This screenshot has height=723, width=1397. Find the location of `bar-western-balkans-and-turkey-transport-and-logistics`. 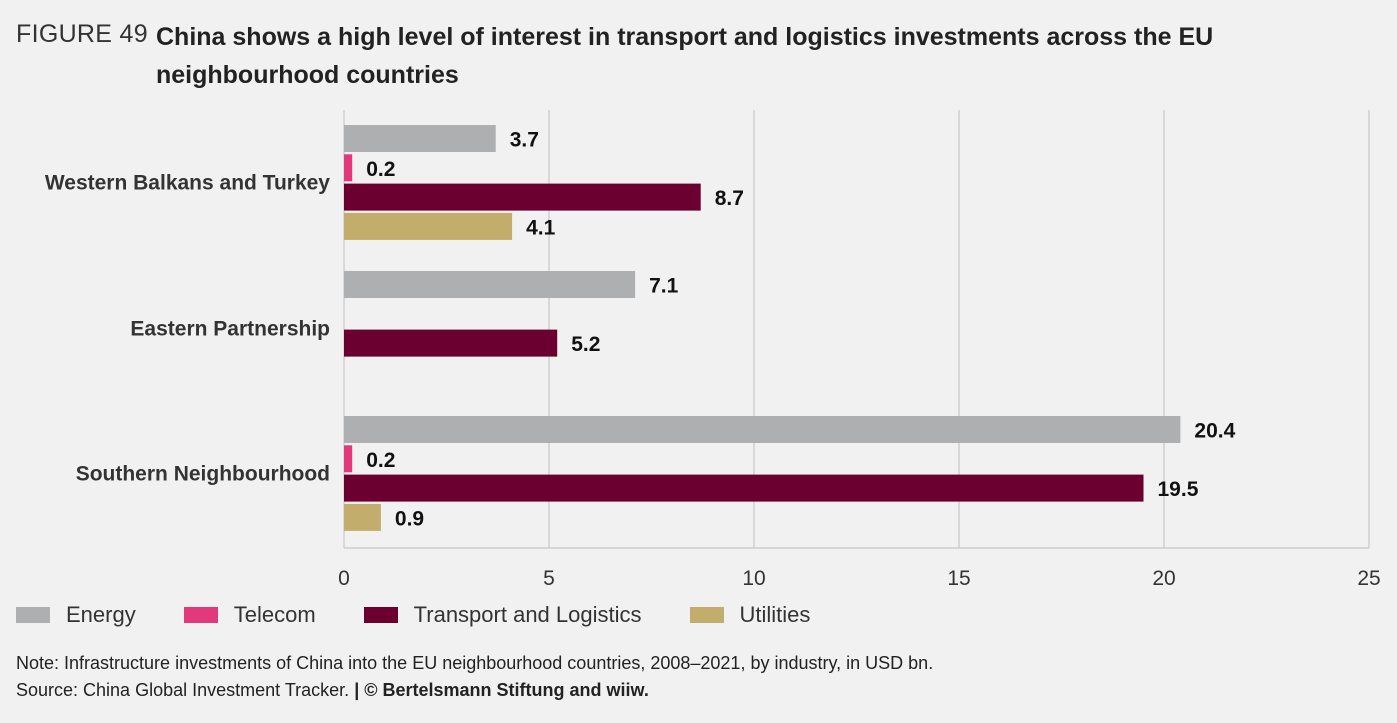

bar-western-balkans-and-turkey-transport-and-logistics is located at coordinates (522, 197).